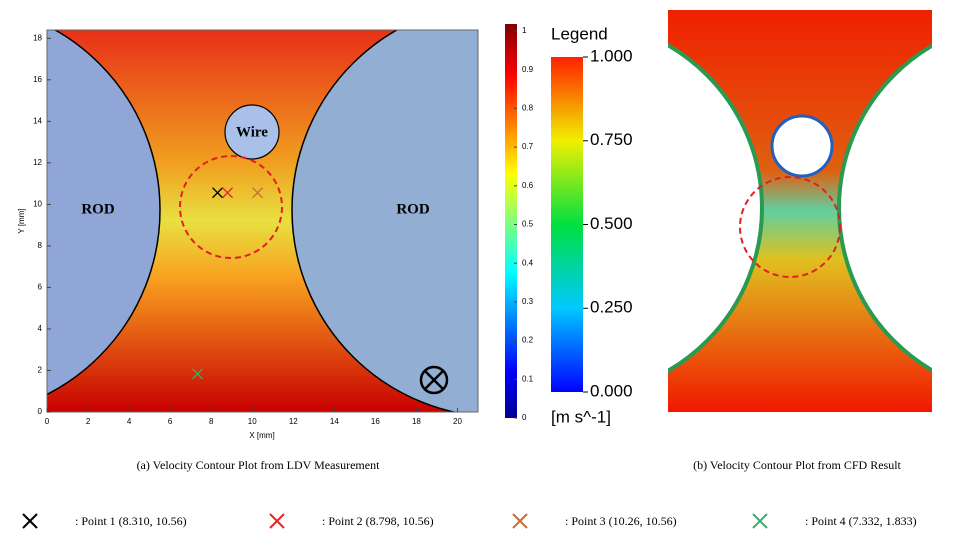 The image size is (974, 546). What do you see at coordinates (528, 69) in the screenshot?
I see `colorbar-tick-label: 0.9` at bounding box center [528, 69].